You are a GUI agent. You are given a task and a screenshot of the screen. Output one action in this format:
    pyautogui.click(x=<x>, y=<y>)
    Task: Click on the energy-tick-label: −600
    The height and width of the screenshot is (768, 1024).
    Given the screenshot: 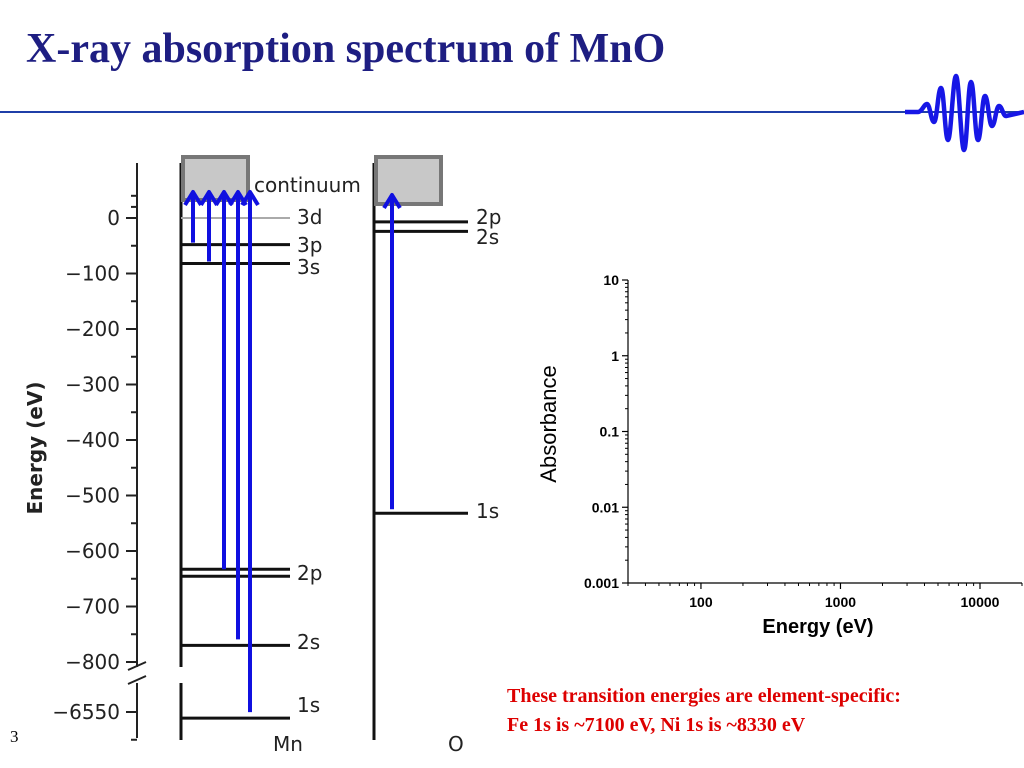 What is the action you would take?
    pyautogui.click(x=92, y=551)
    